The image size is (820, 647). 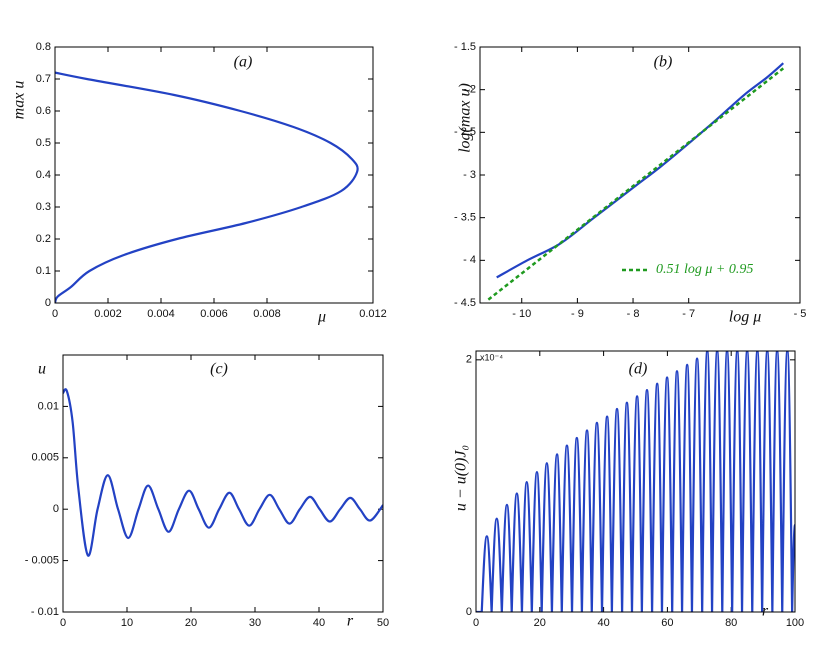 I want to click on x-tick-label: 0.004, so click(x=161, y=314).